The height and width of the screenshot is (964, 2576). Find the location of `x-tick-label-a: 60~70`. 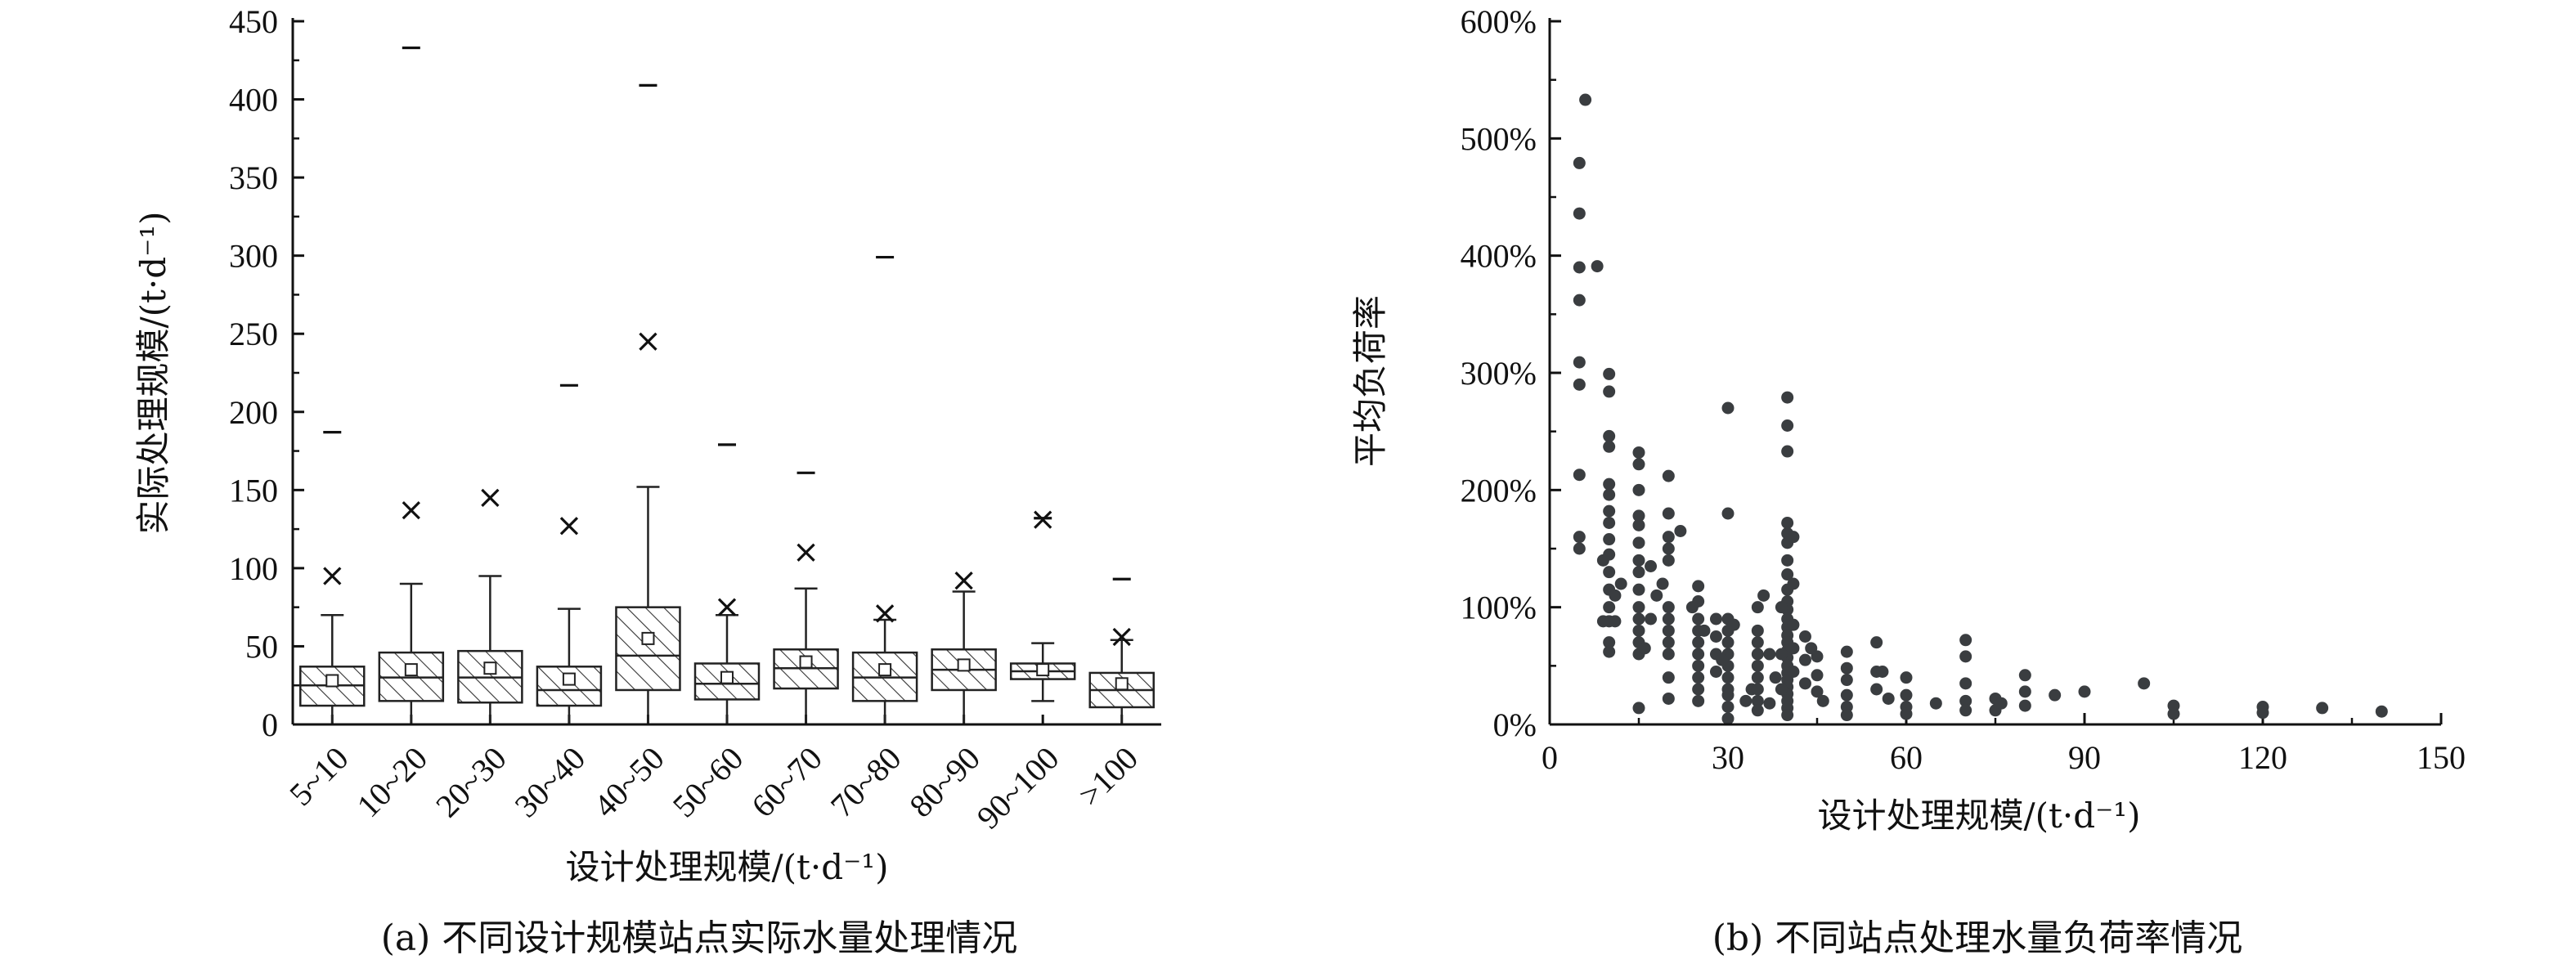

x-tick-label-a: 60~70 is located at coordinates (787, 782).